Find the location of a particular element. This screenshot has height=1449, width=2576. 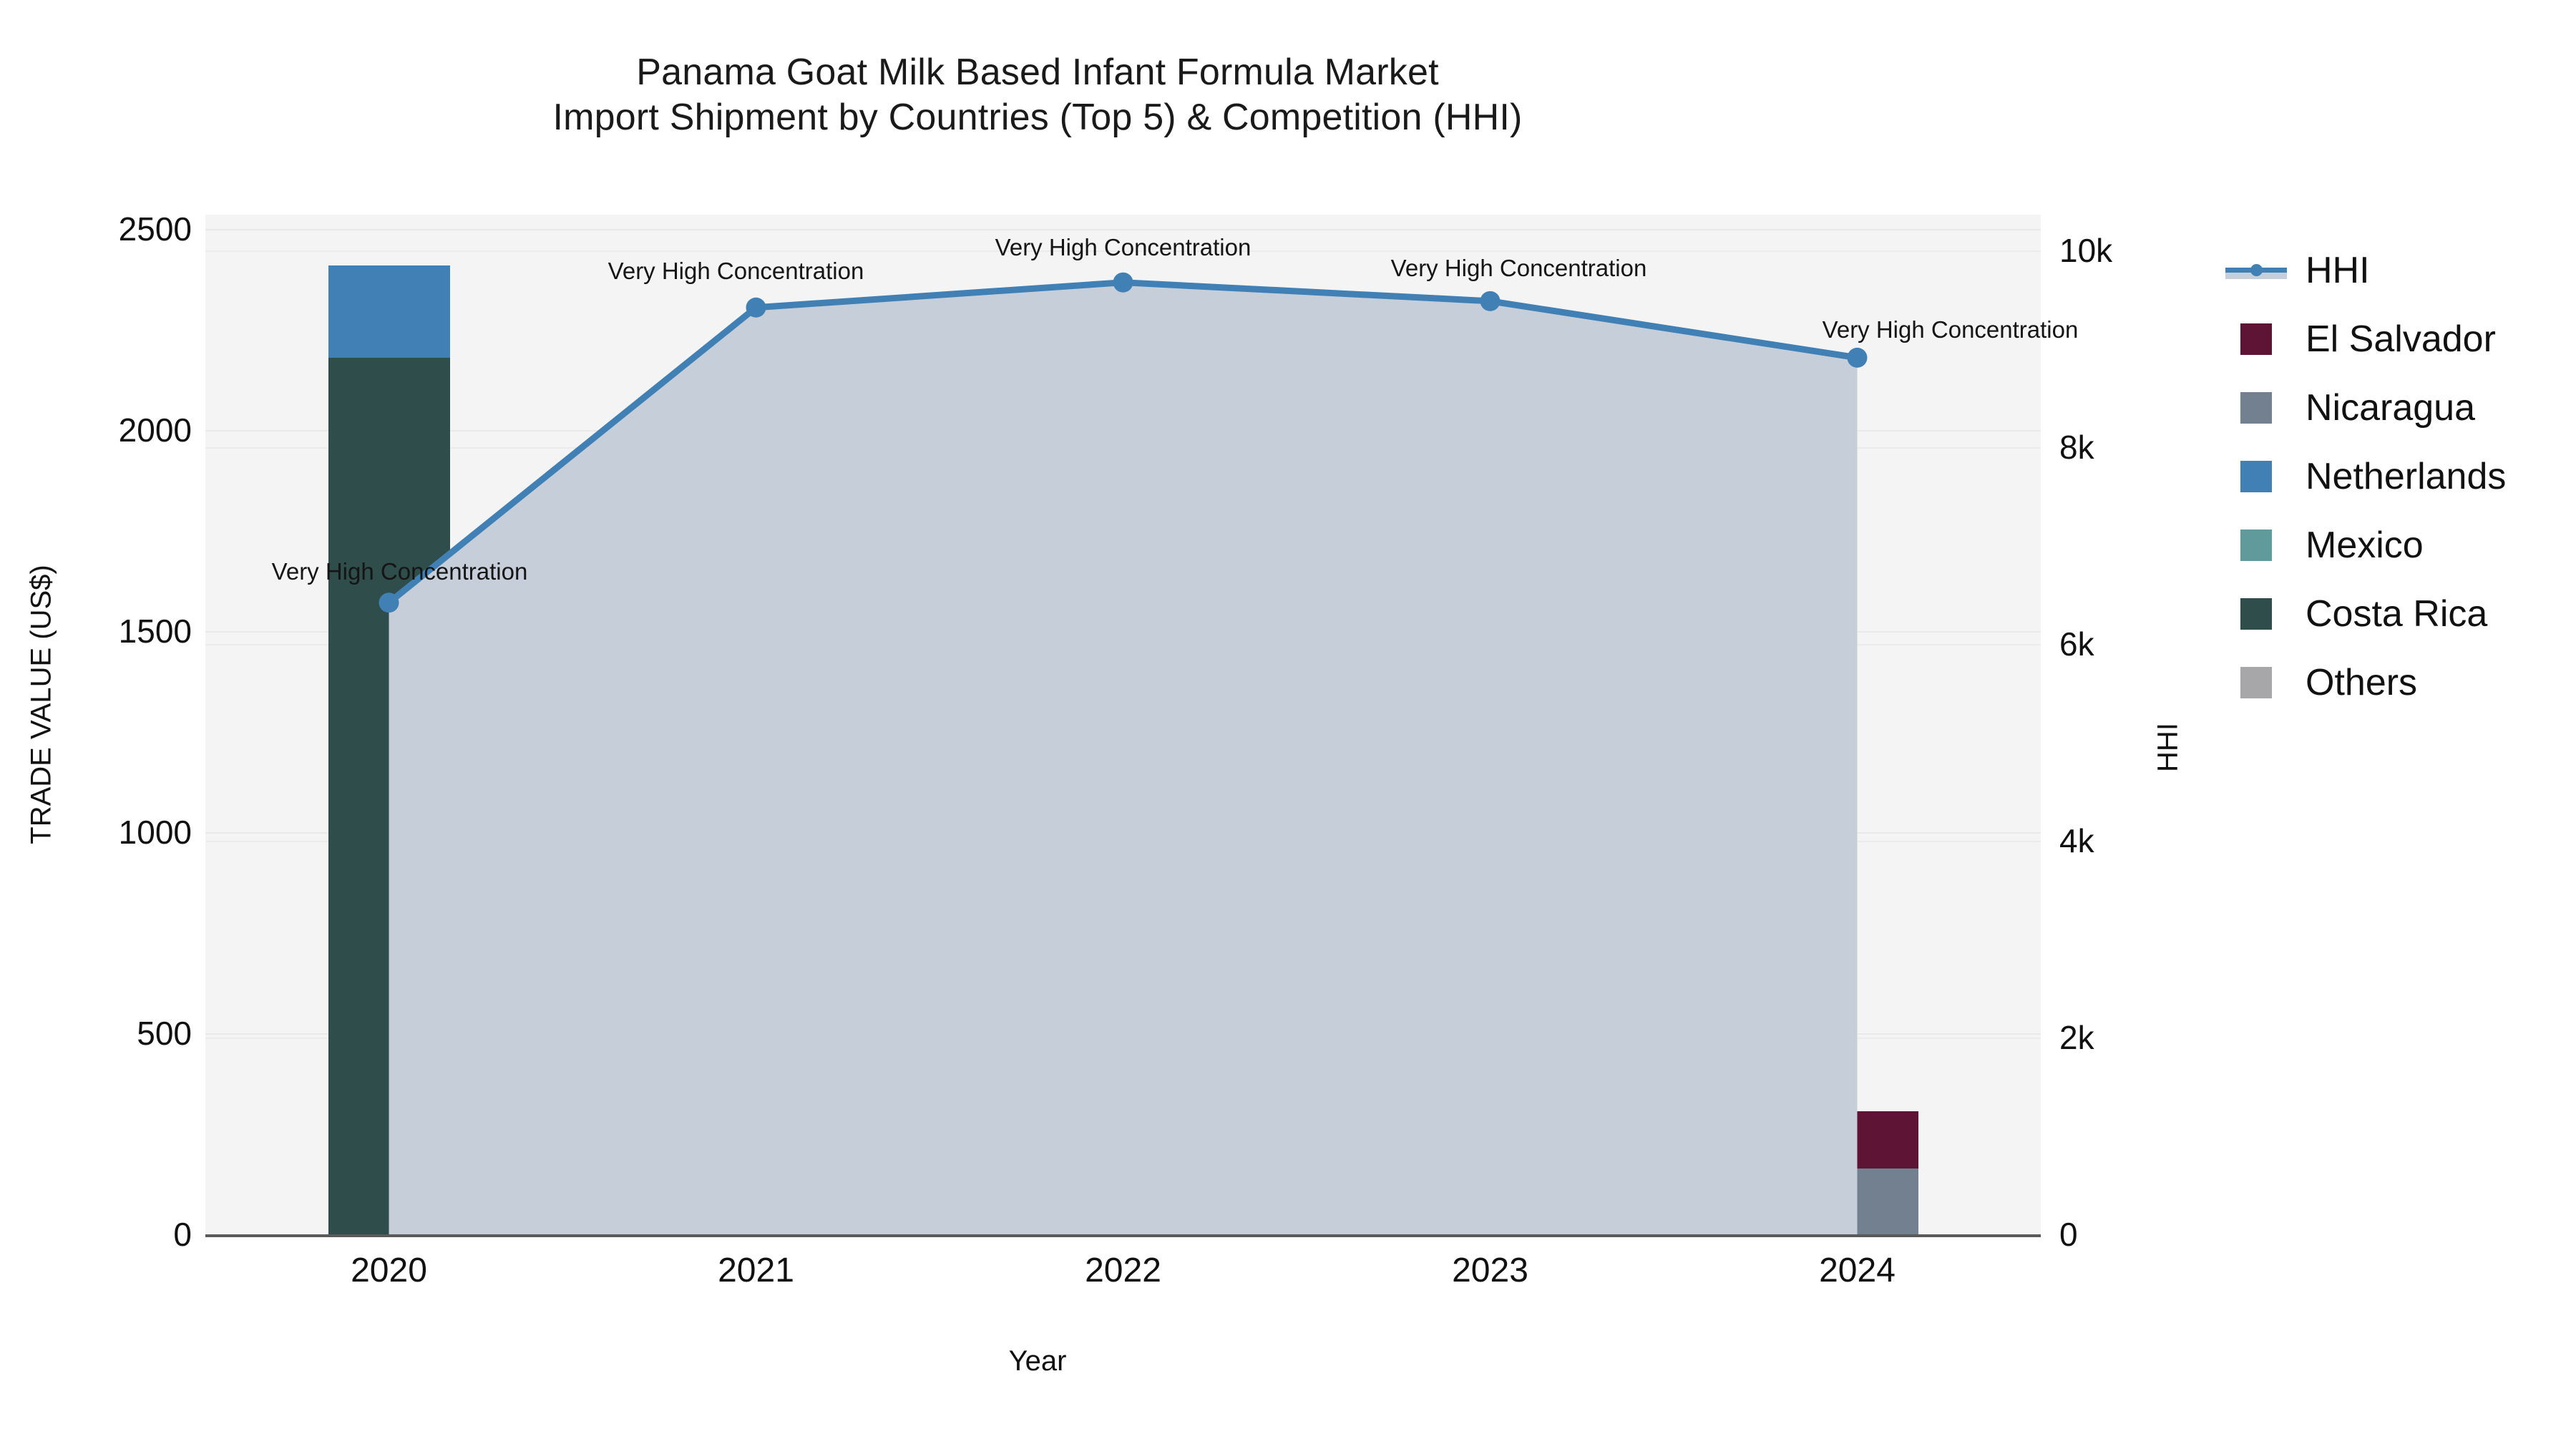

y-tick-label-left: 2500 is located at coordinates (155, 229).